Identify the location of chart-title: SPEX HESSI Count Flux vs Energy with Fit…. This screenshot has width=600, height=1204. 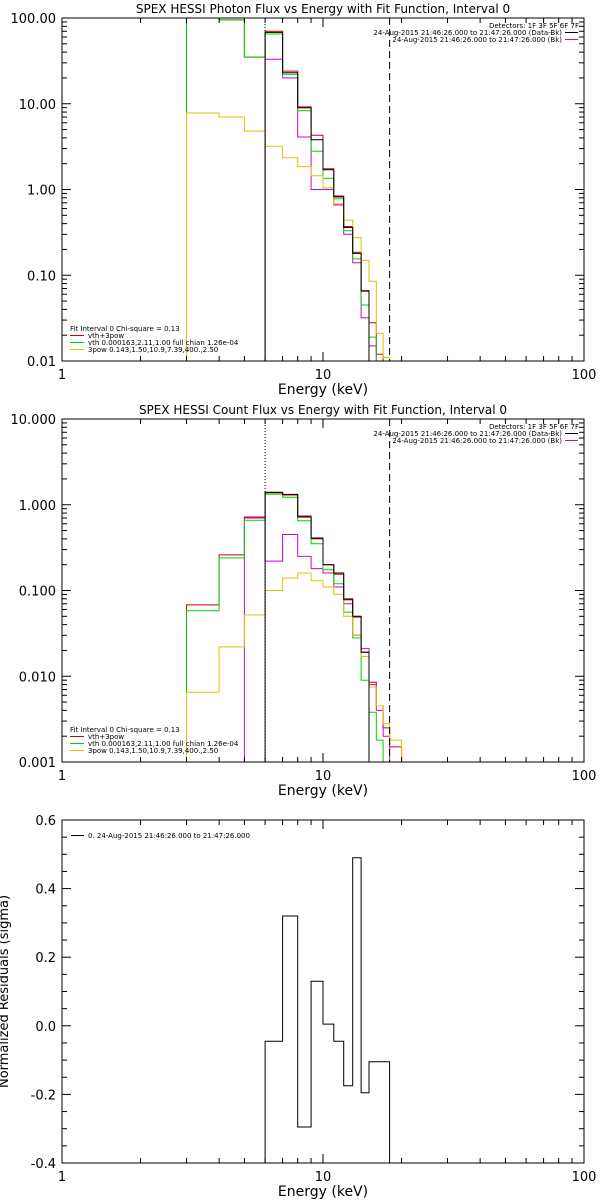
(323, 410).